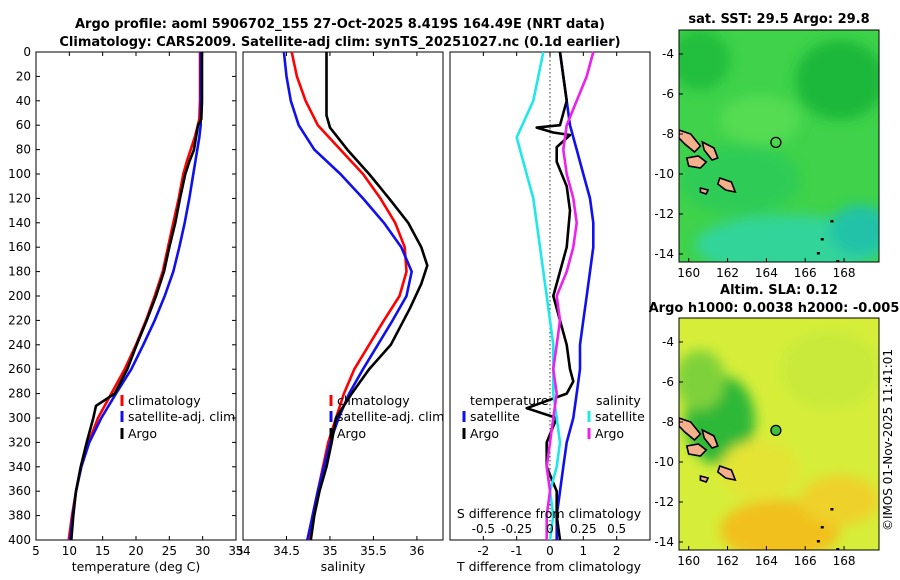 This screenshot has height=580, width=900. I want to click on depth-tick-label: 100, so click(19, 174).